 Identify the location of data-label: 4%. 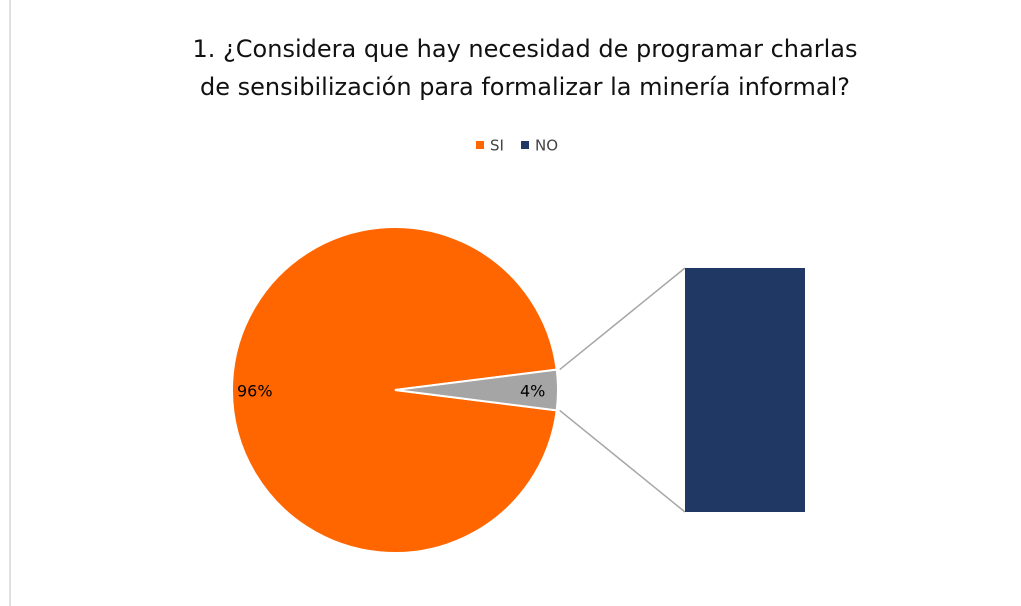
(532, 391).